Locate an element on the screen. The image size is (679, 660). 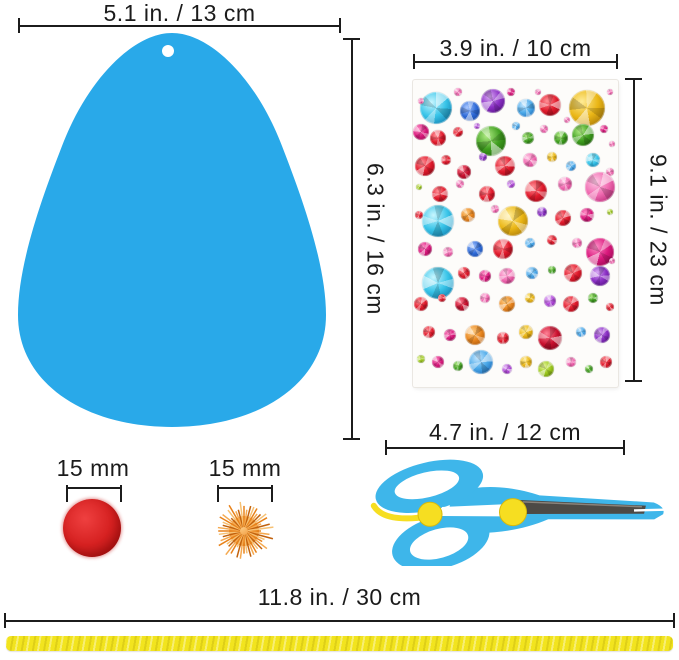
hanging-hole is located at coordinates (168, 51).